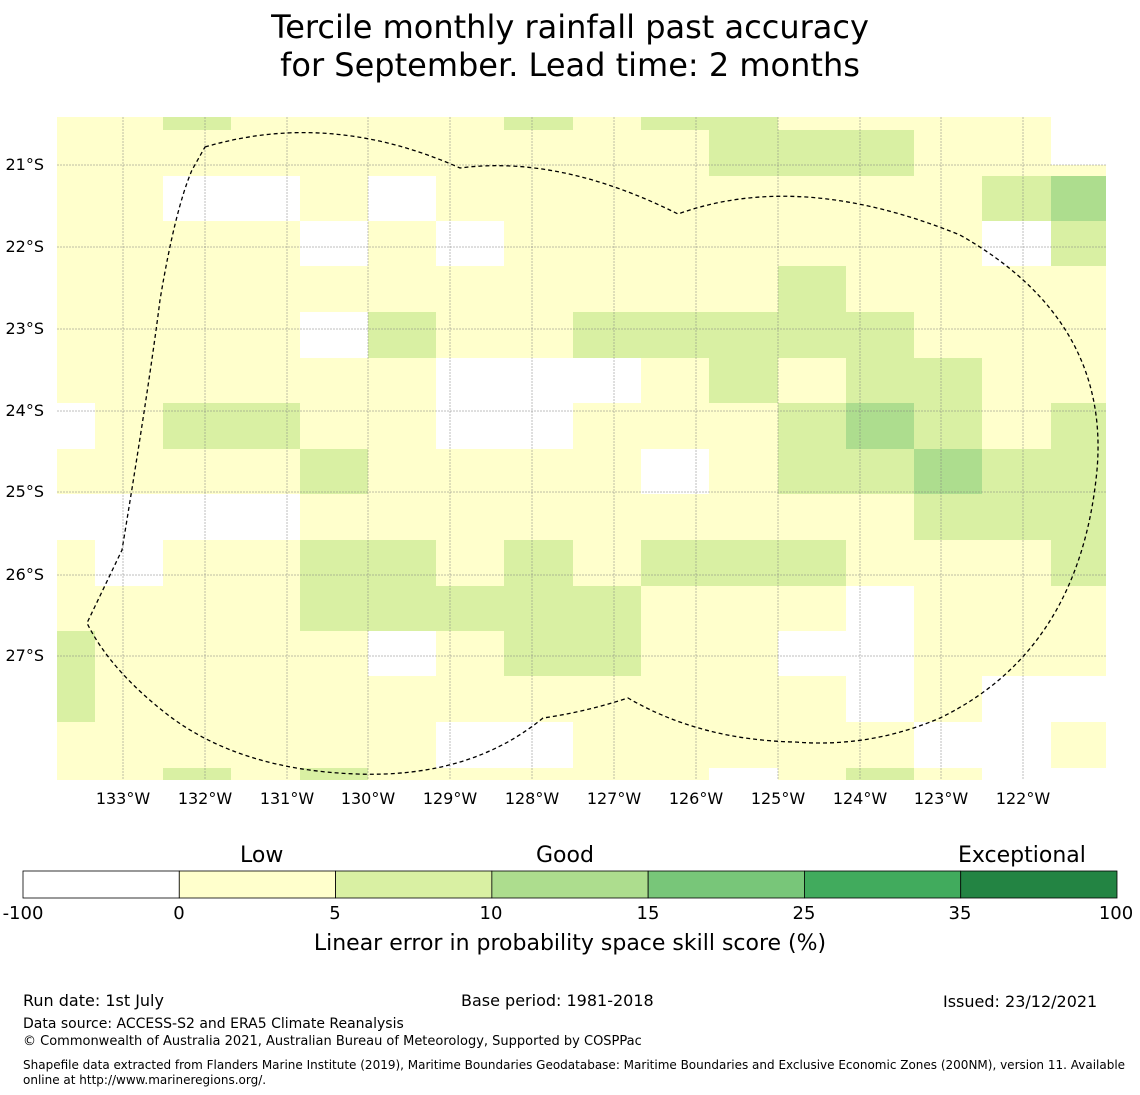 Image resolution: width=1140 pixels, height=1095 pixels. What do you see at coordinates (941, 798) in the screenshot?
I see `lon-label-123w: 123°W` at bounding box center [941, 798].